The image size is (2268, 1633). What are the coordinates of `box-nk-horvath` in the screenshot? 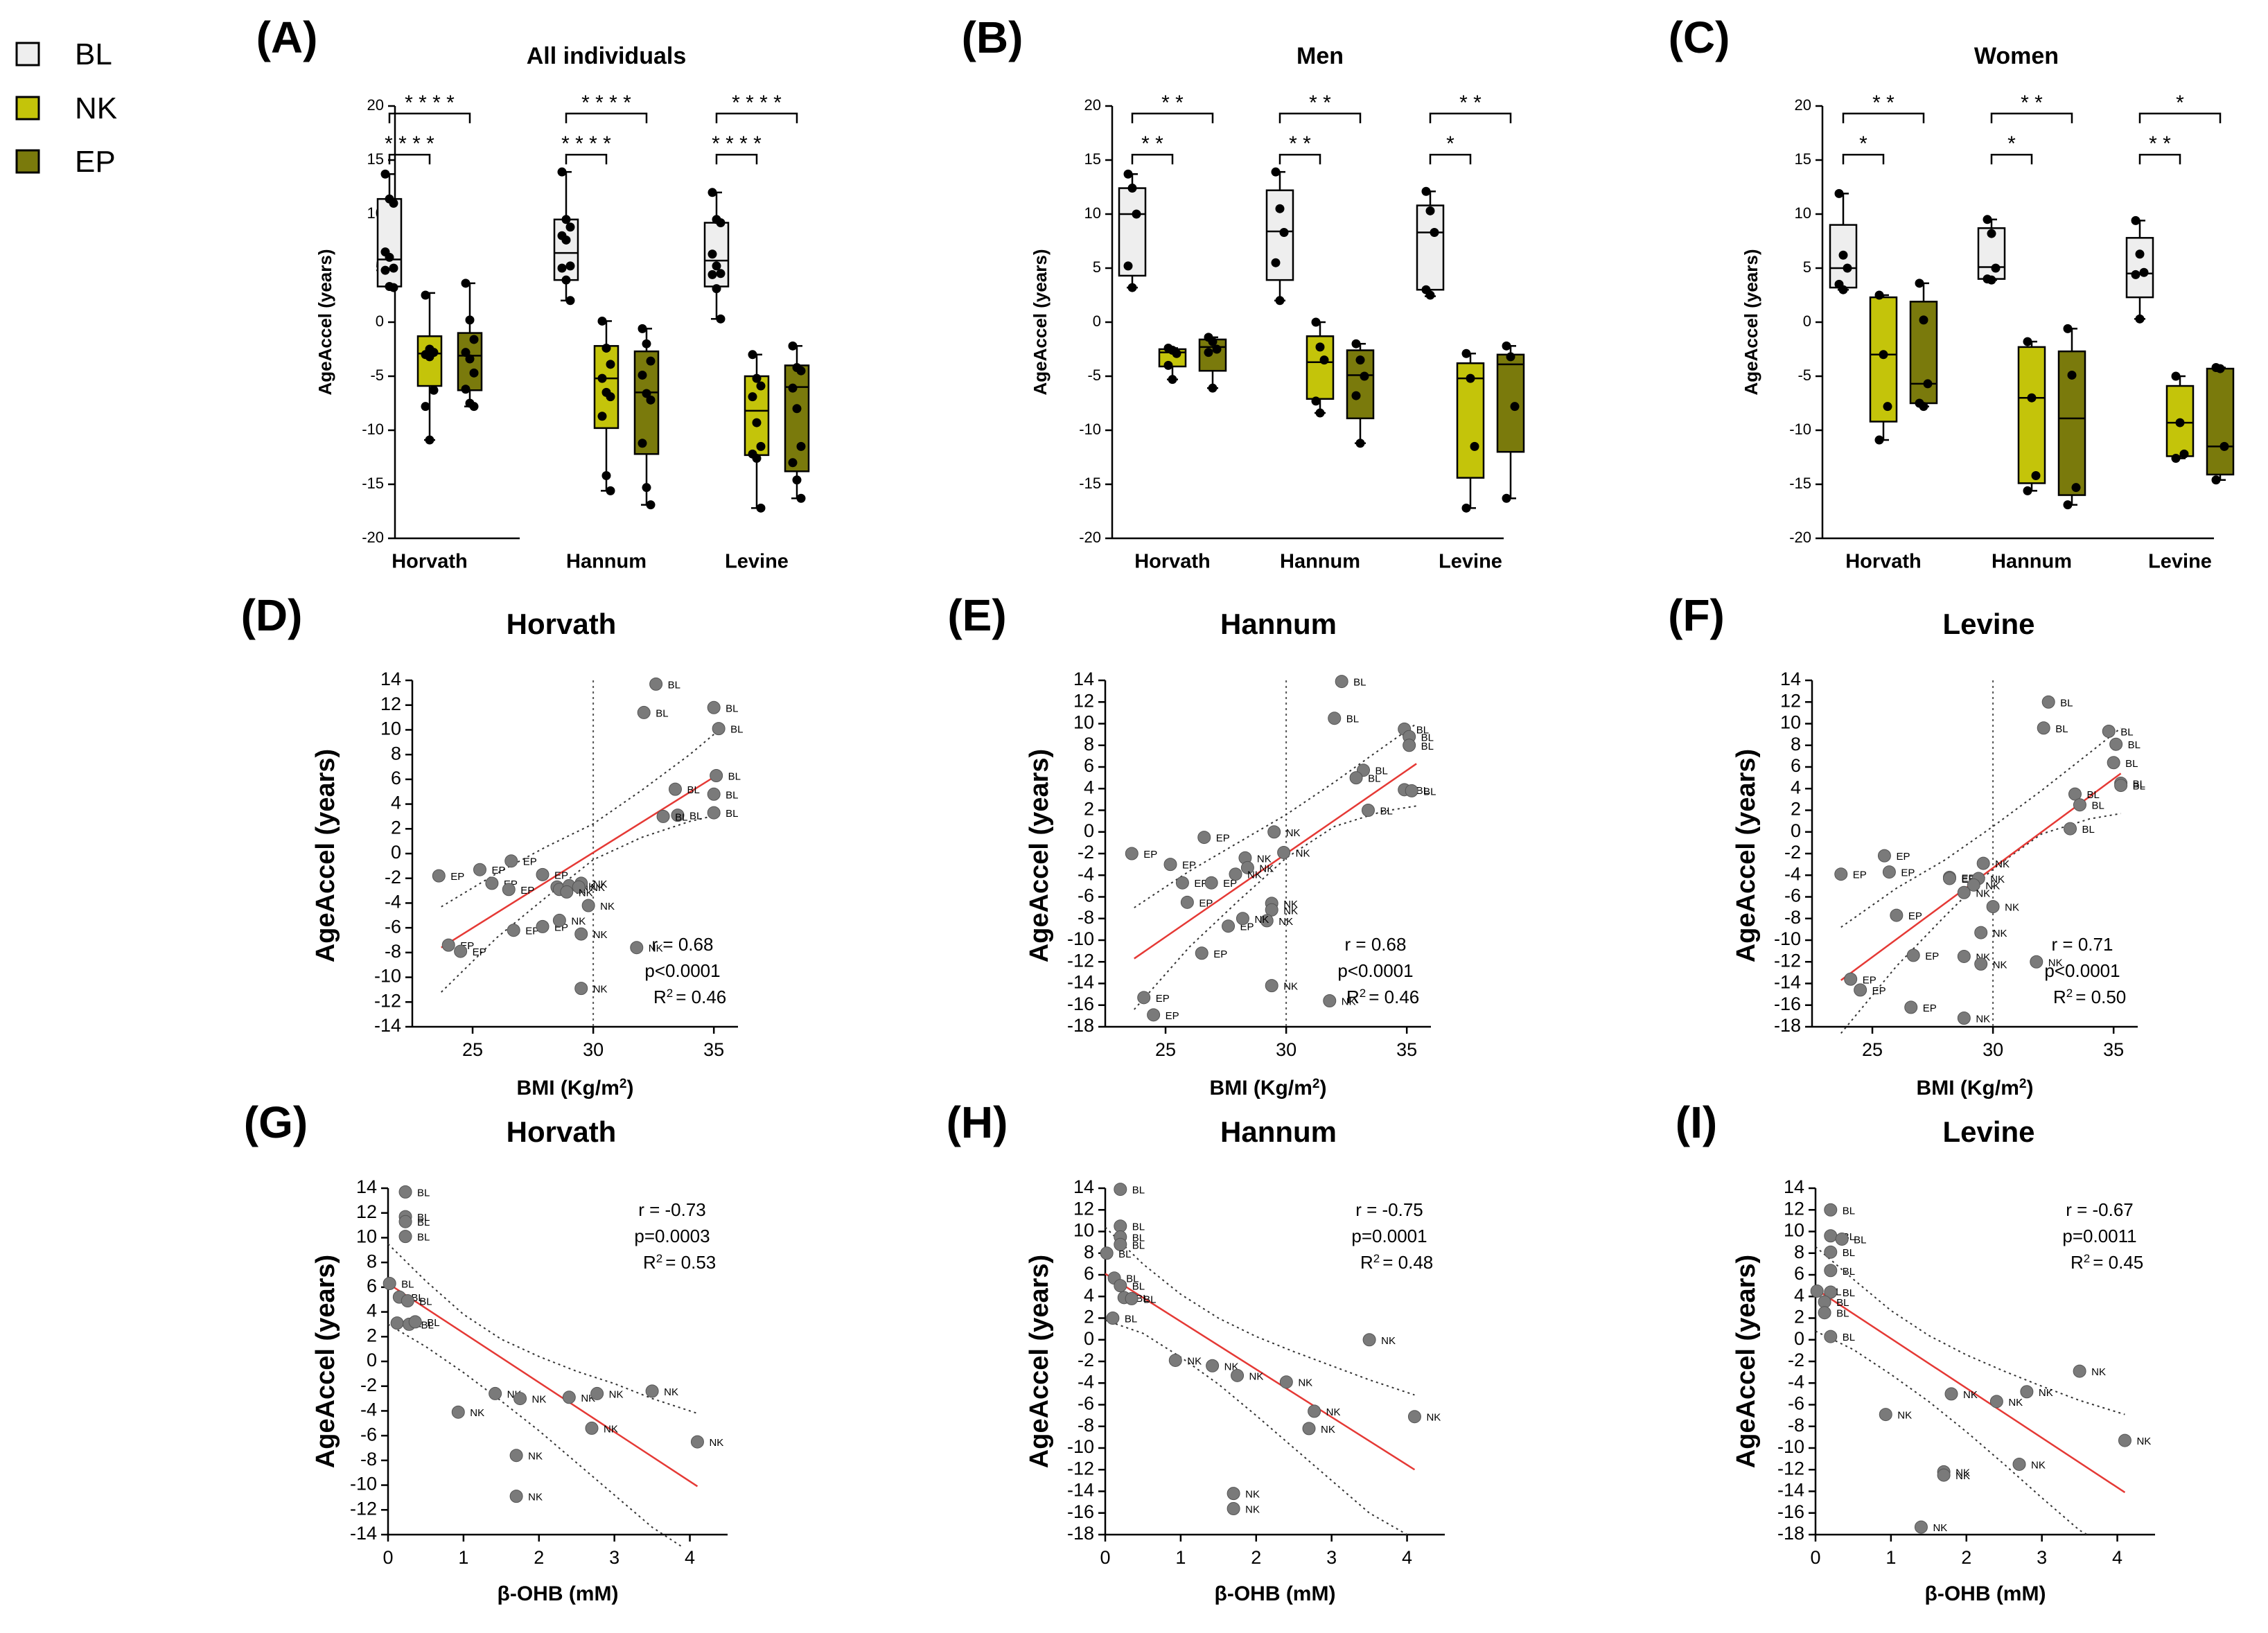 It's located at (1172, 364).